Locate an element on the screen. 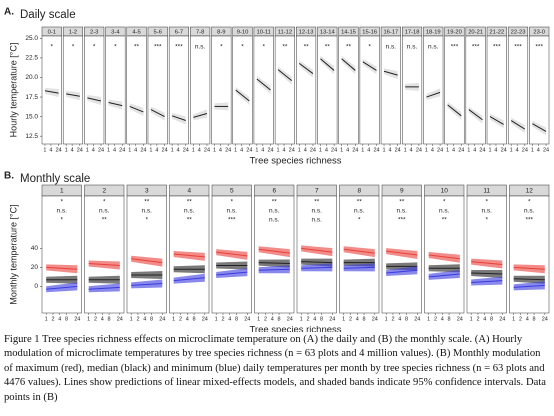 The image size is (554, 416). y-tick-label: 17.5 is located at coordinates (31, 97).